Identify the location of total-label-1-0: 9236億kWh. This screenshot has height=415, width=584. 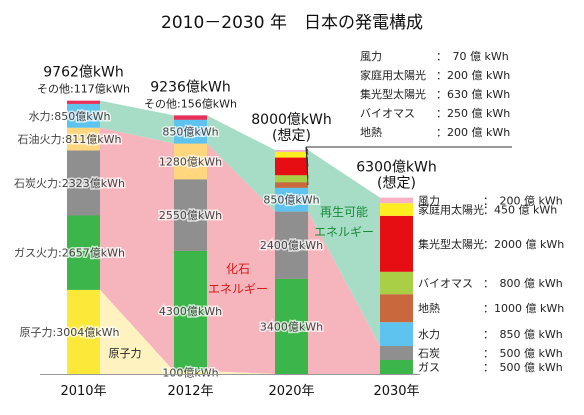
(190, 87).